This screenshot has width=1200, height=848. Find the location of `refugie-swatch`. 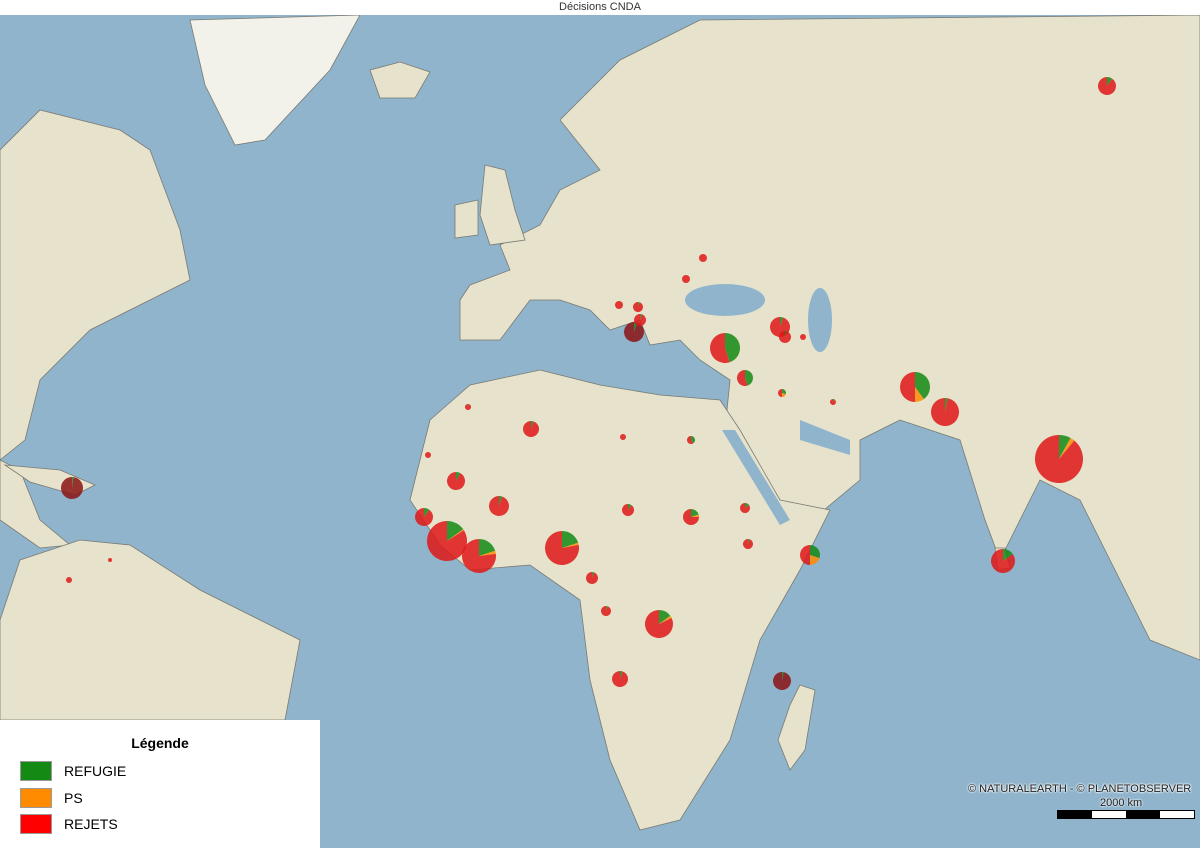

refugie-swatch is located at coordinates (36, 771).